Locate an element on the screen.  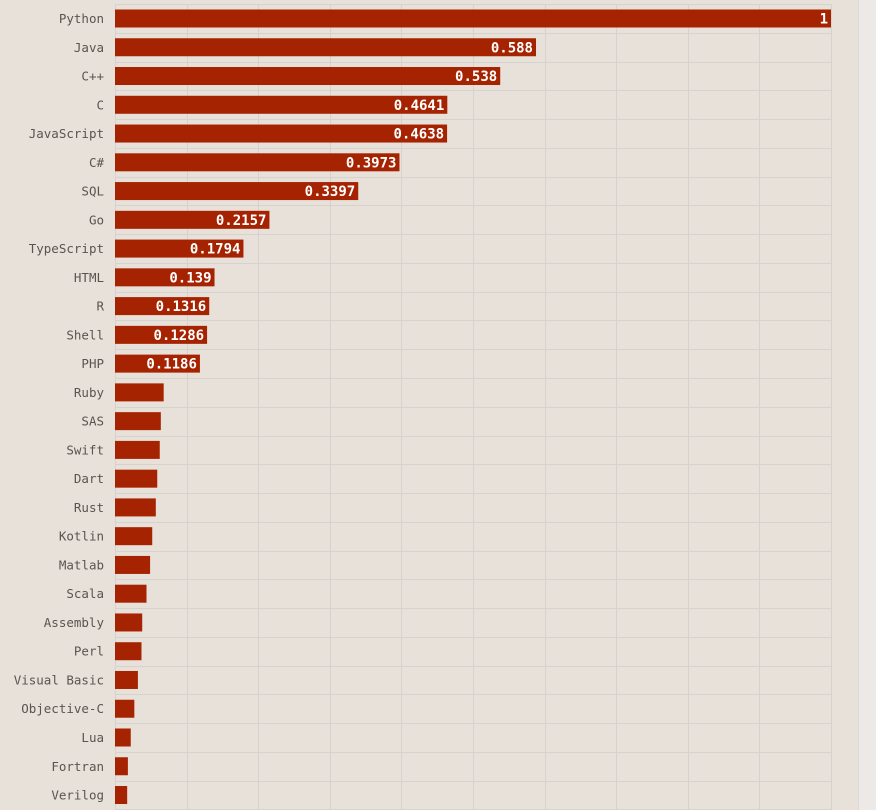
category-label: R is located at coordinates (100, 306).